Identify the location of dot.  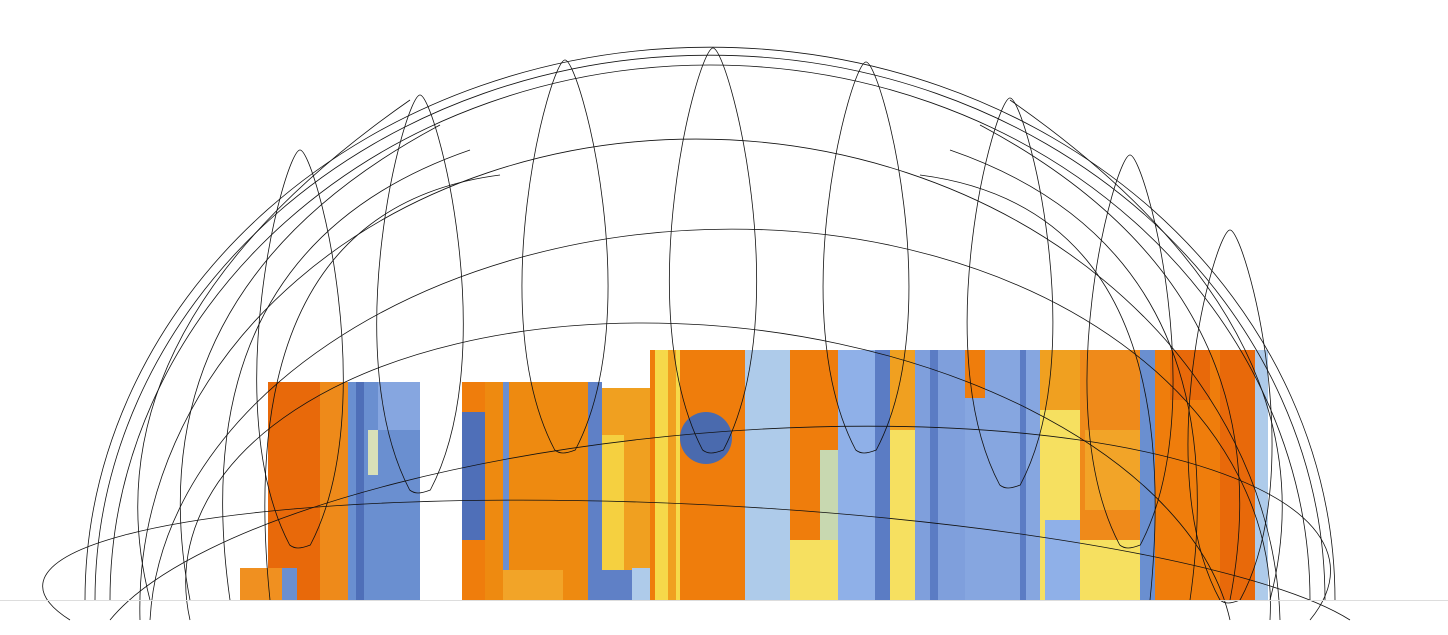
(706, 438).